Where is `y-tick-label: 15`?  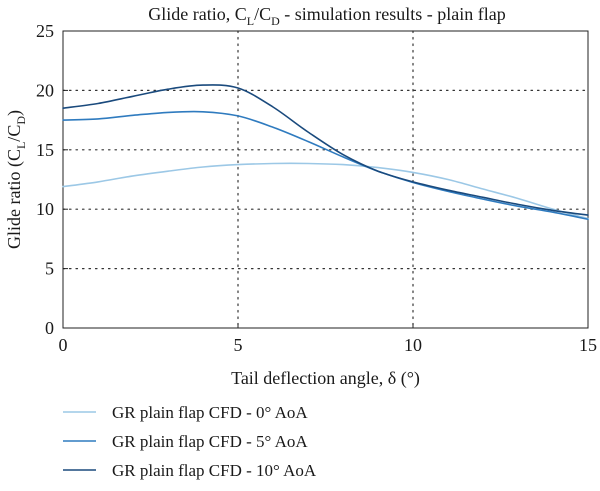
y-tick-label: 15 is located at coordinates (45, 150).